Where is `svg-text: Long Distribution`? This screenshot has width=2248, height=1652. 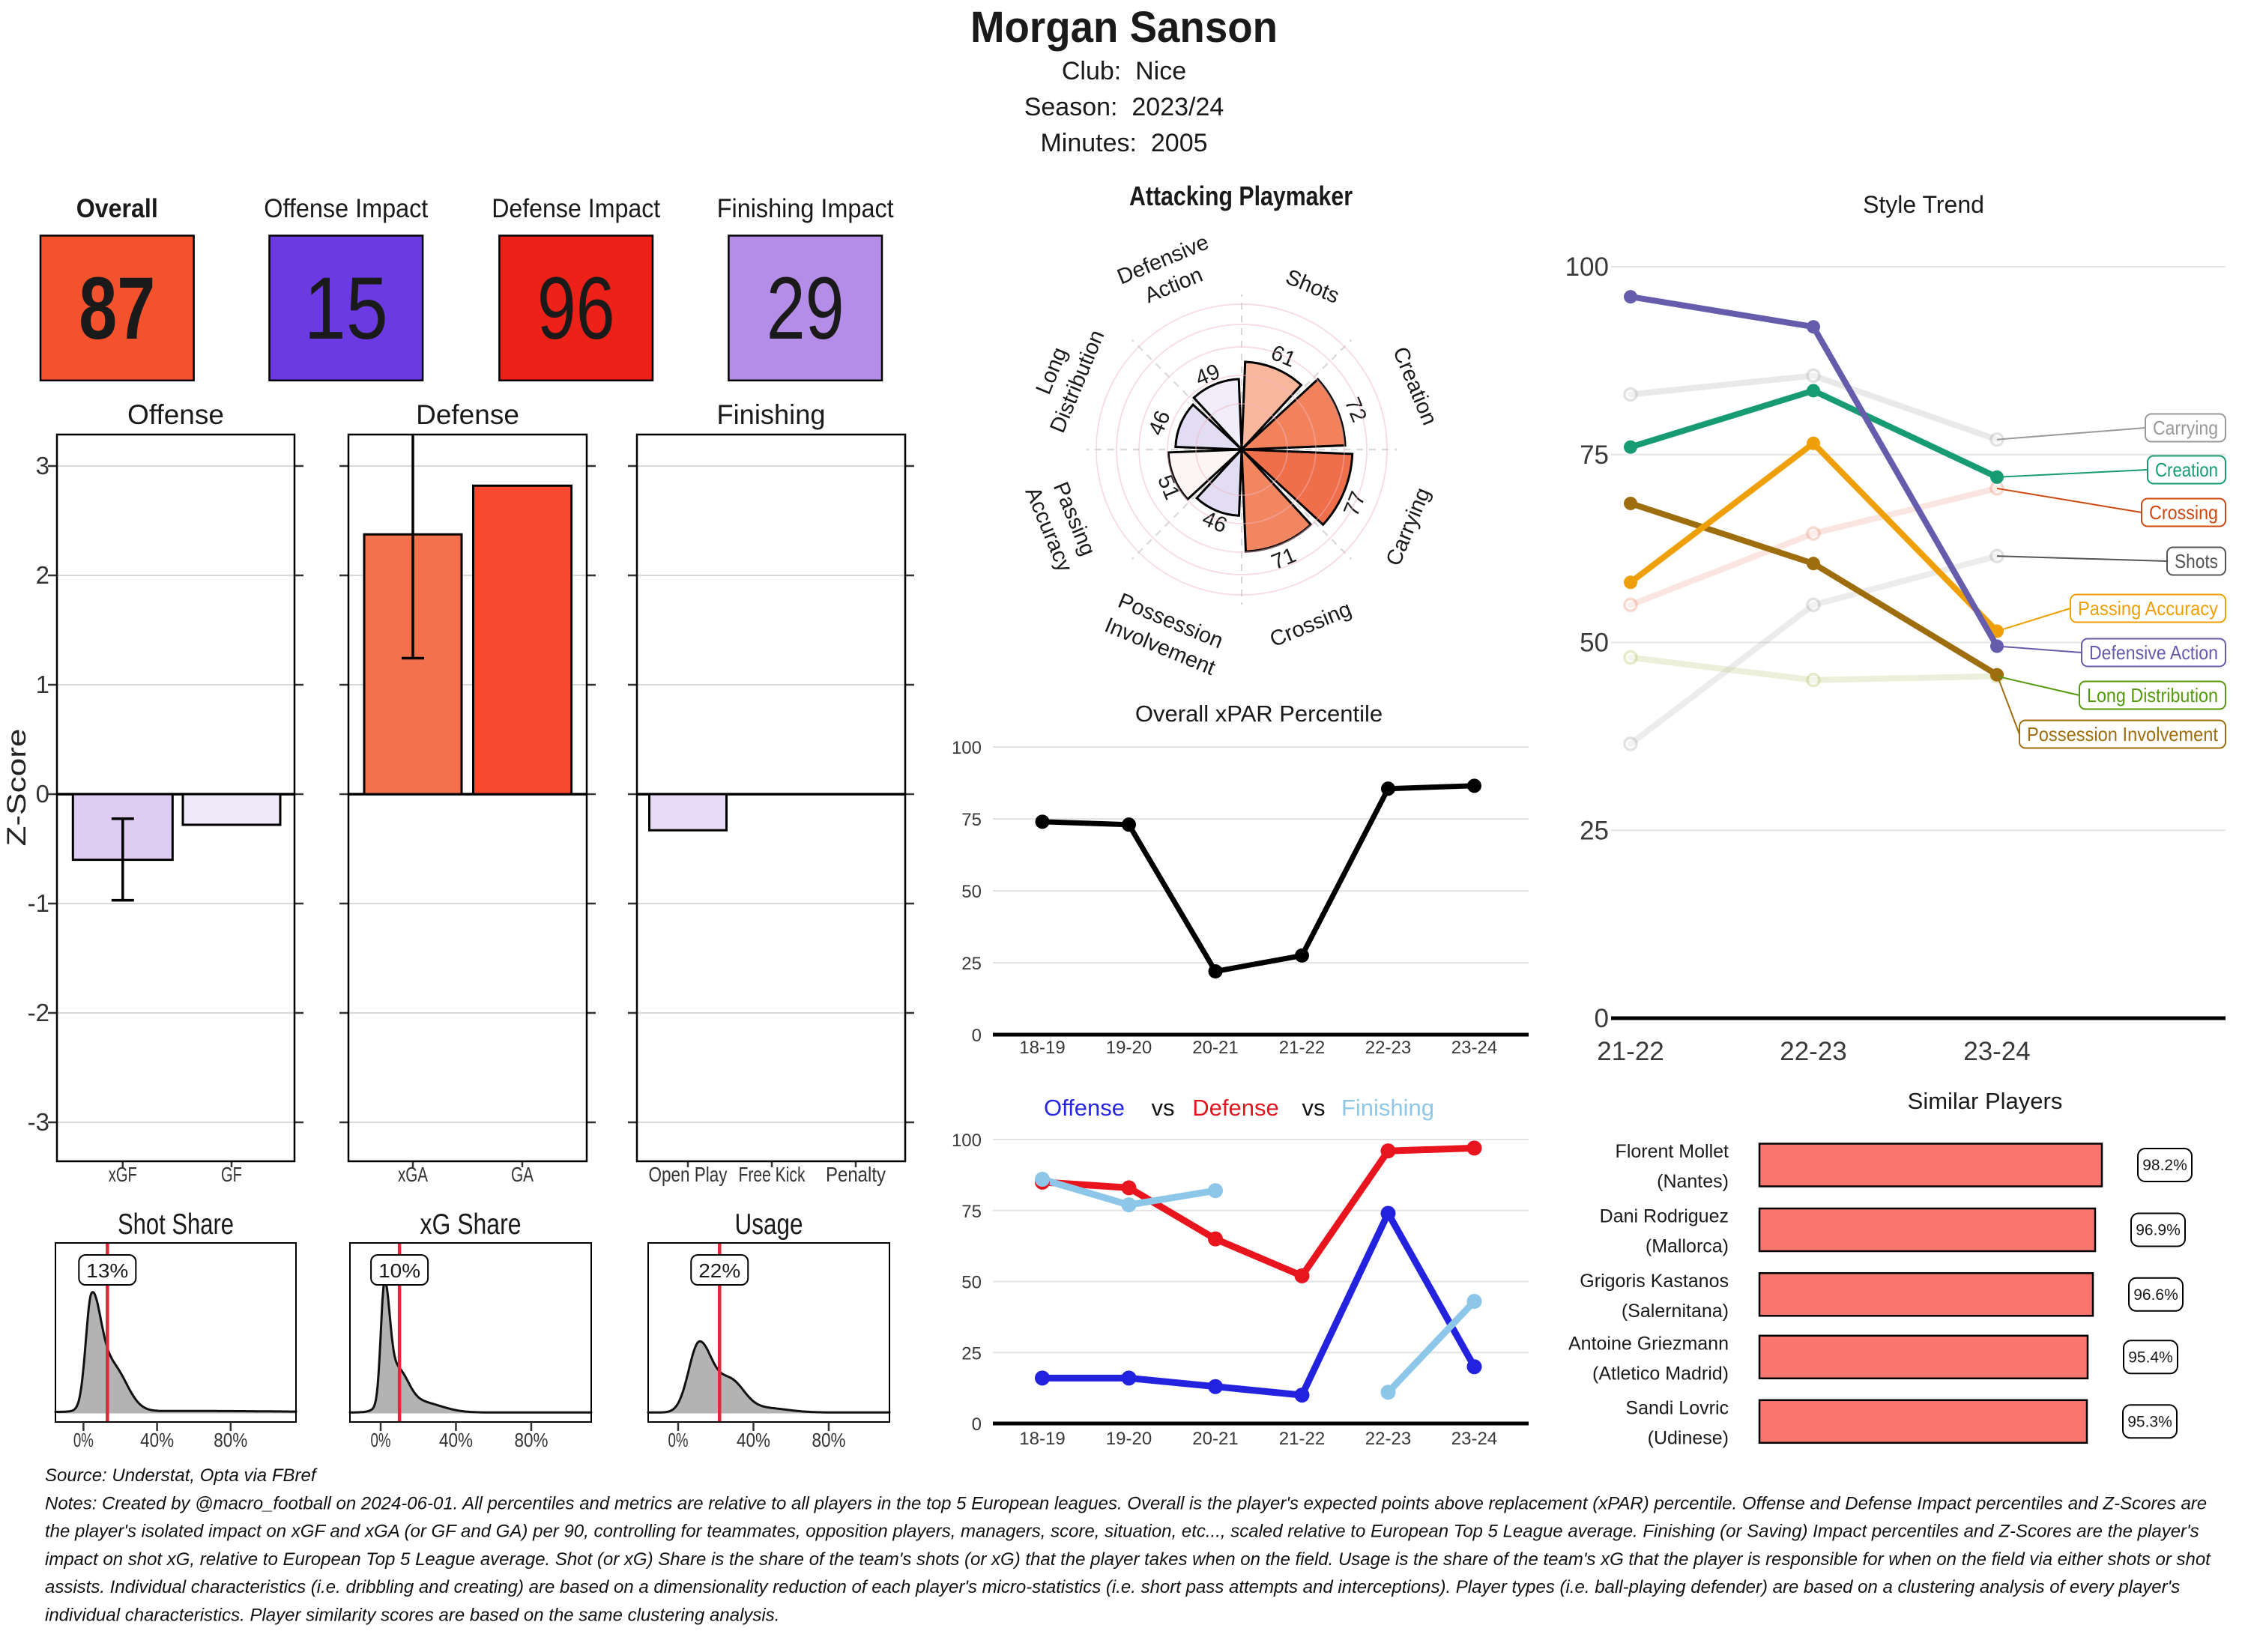
svg-text: Long Distribution is located at coordinates (2152, 695).